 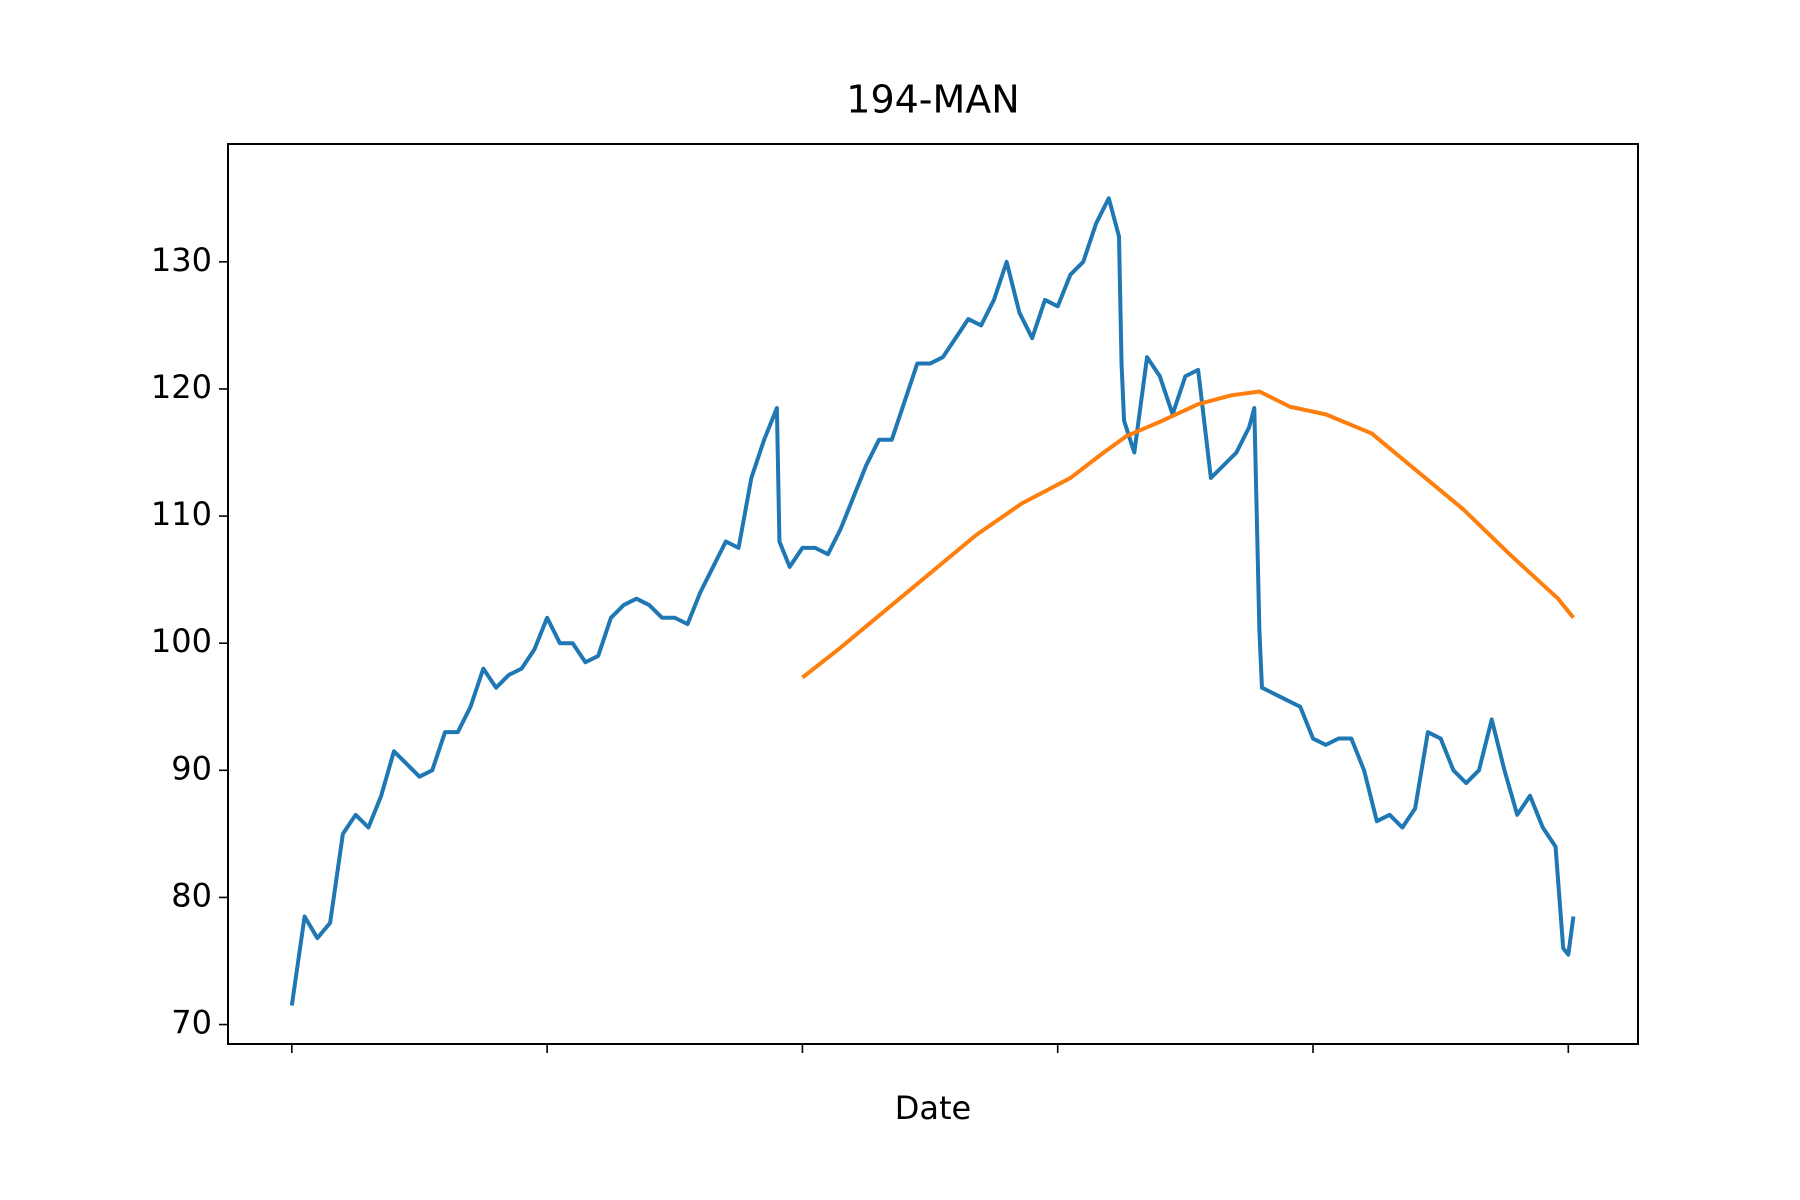 What do you see at coordinates (191, 768) in the screenshot?
I see `y-tick-label: 90` at bounding box center [191, 768].